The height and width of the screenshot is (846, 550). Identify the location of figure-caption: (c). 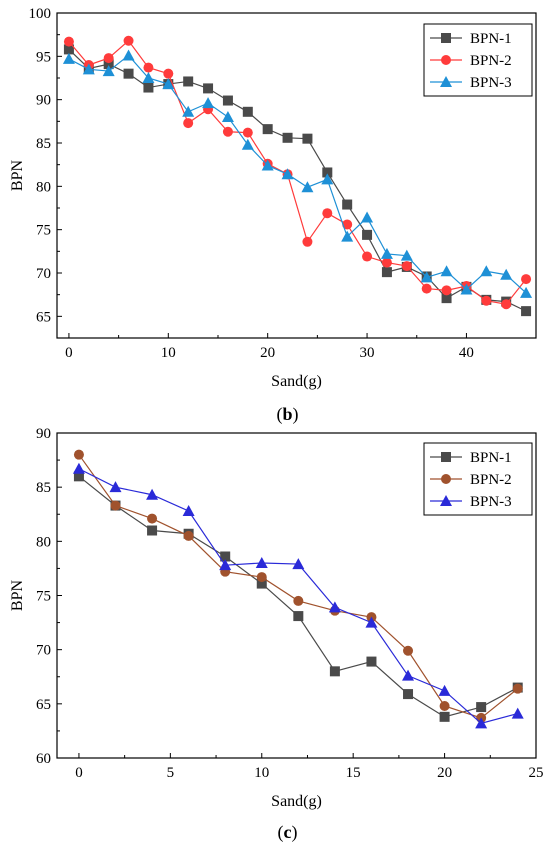
(288, 832).